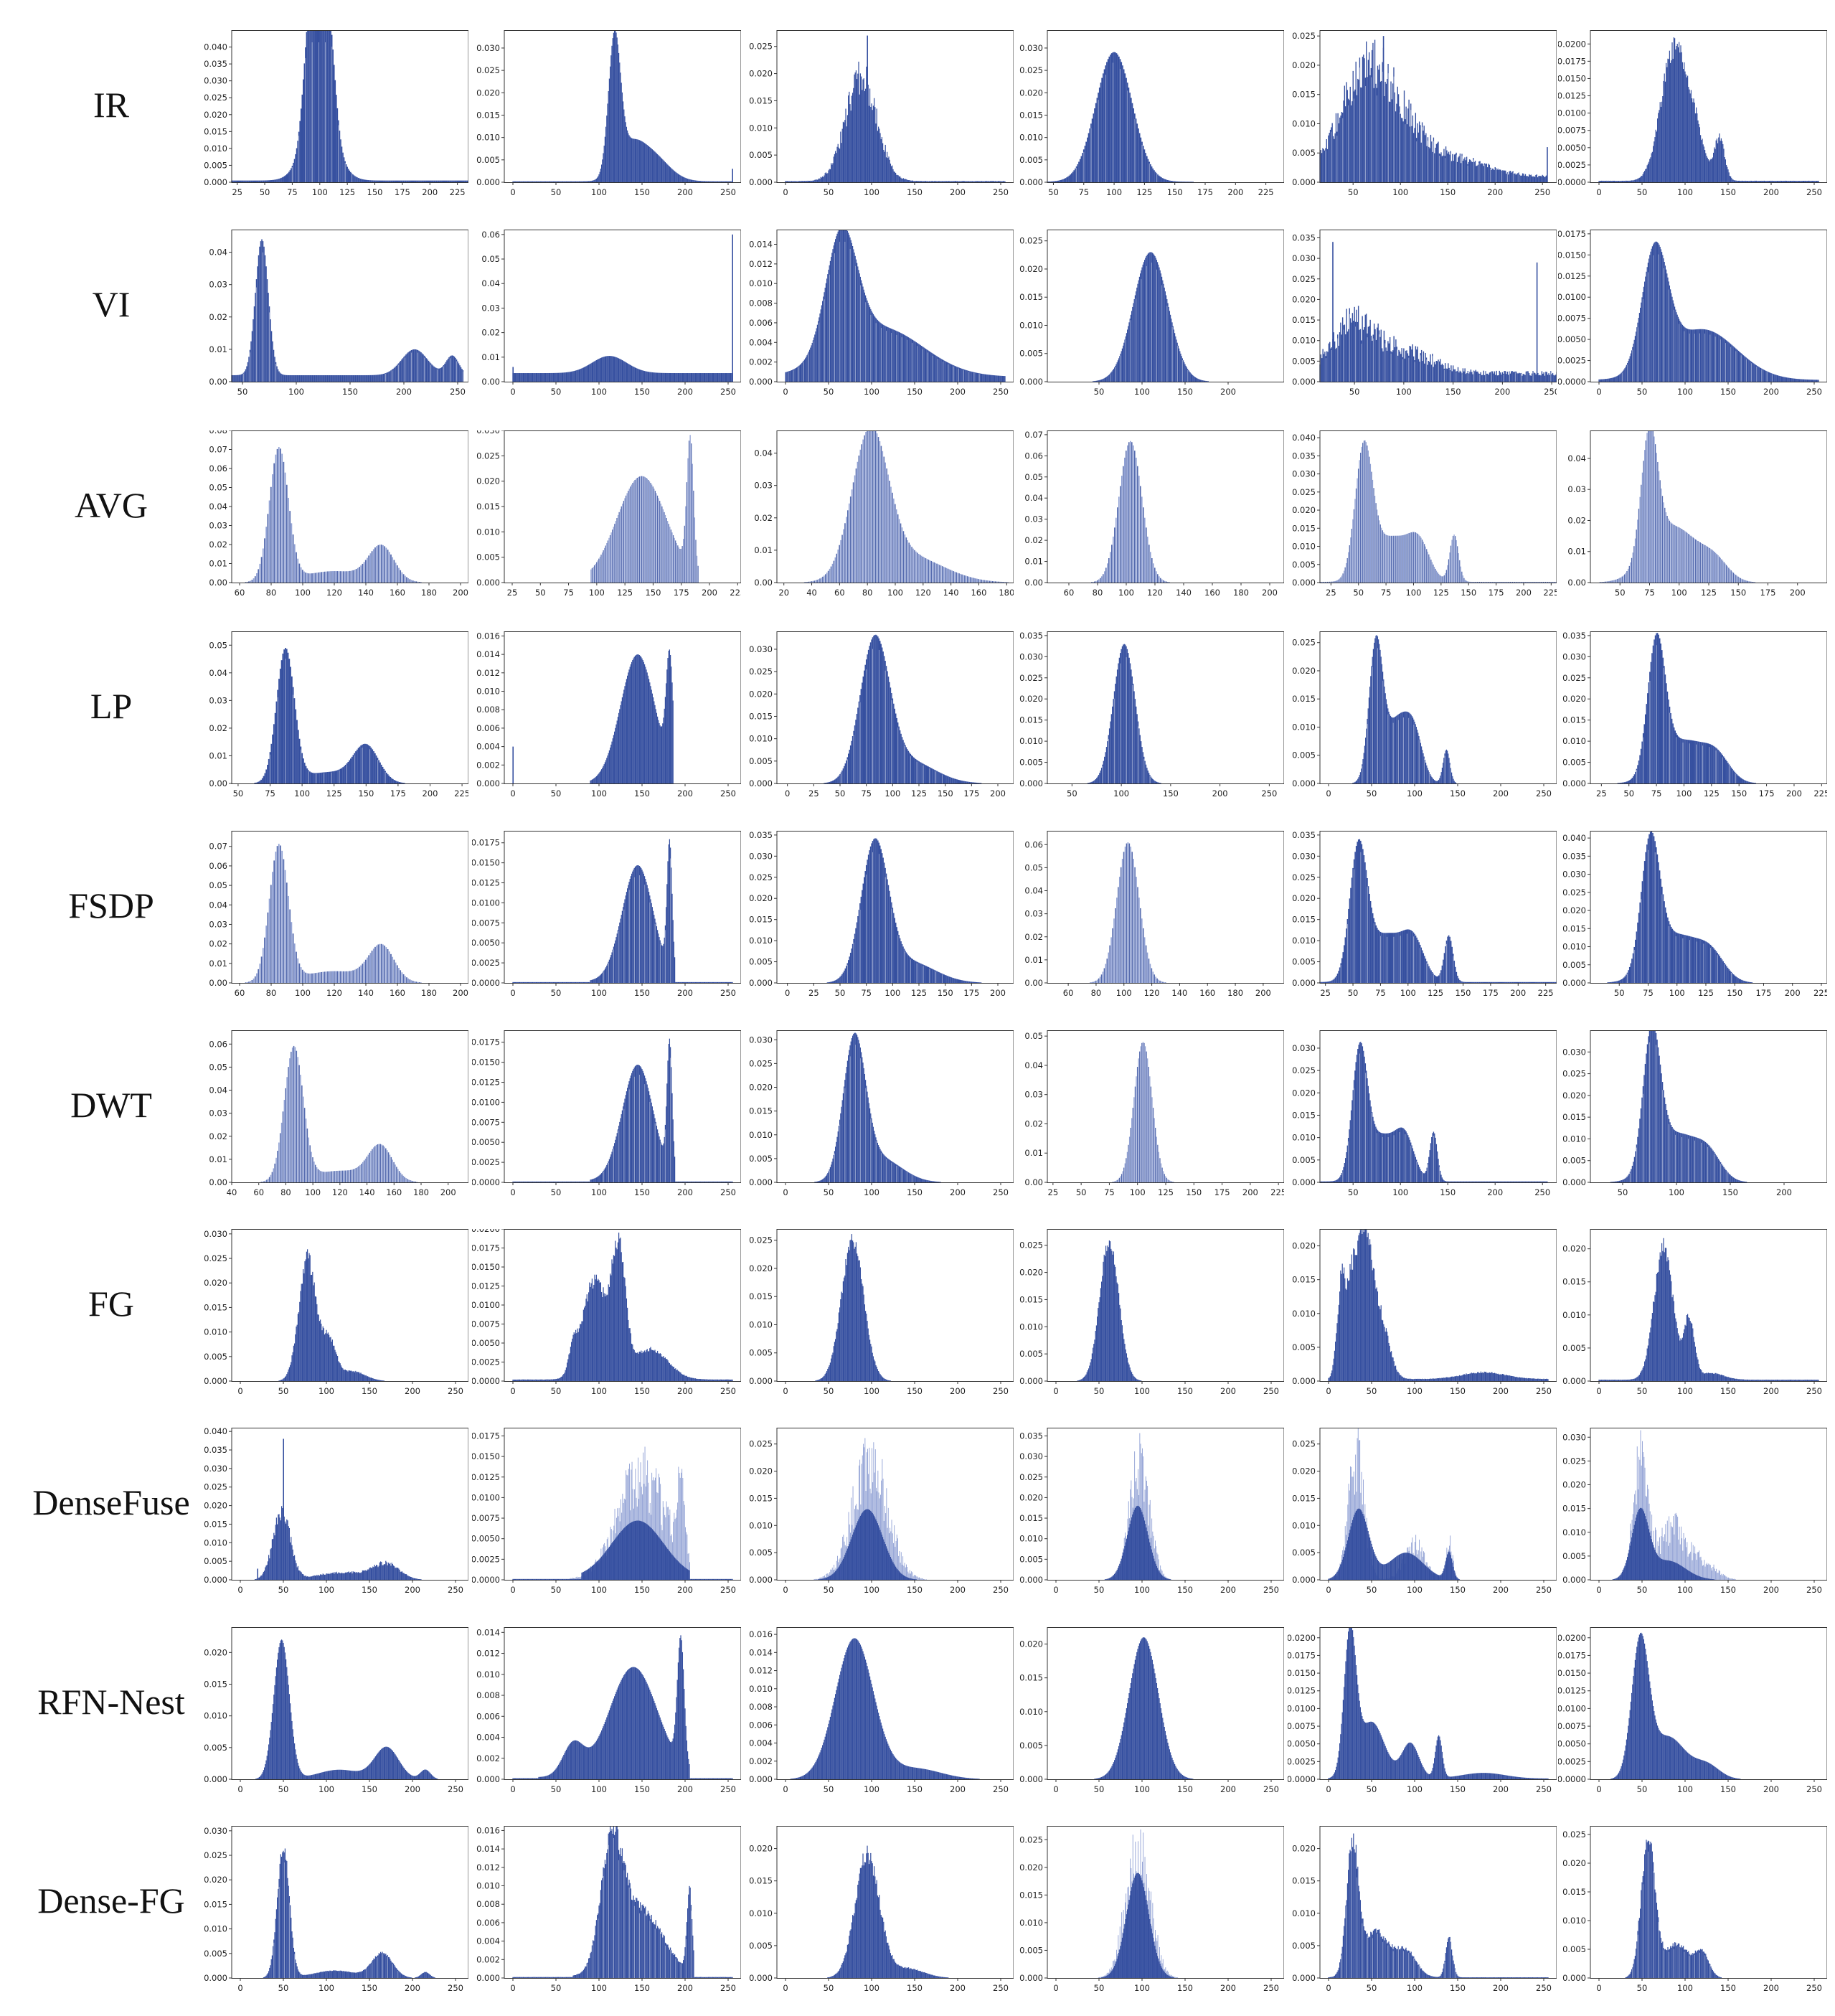 The width and height of the screenshot is (1835, 2016). I want to click on x-tick-label: 75, so click(270, 793).